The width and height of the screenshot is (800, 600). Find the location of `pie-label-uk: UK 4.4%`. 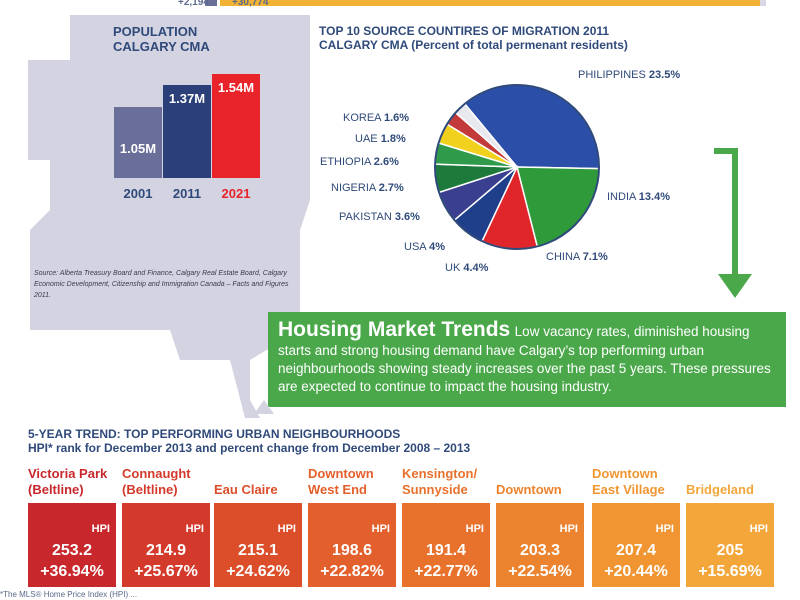

pie-label-uk: UK 4.4% is located at coordinates (467, 268).